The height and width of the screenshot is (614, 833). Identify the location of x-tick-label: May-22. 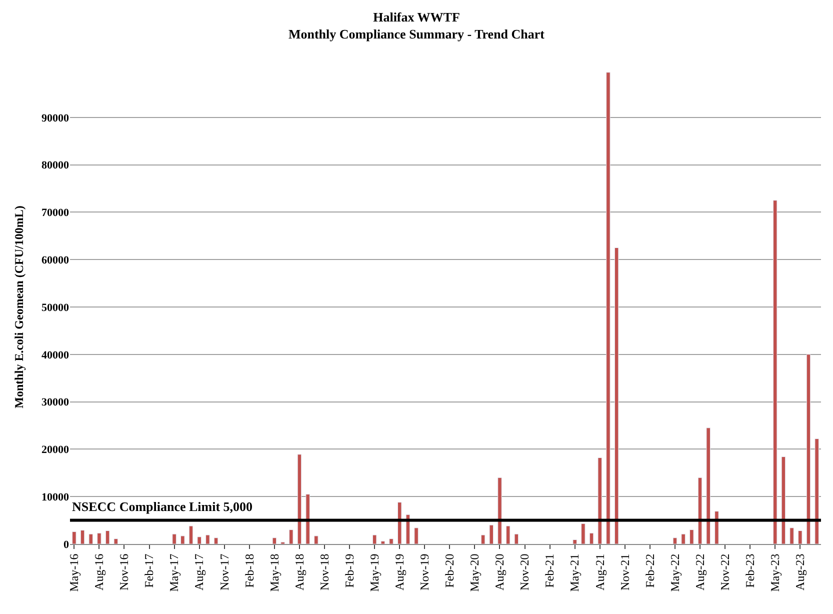
(675, 573).